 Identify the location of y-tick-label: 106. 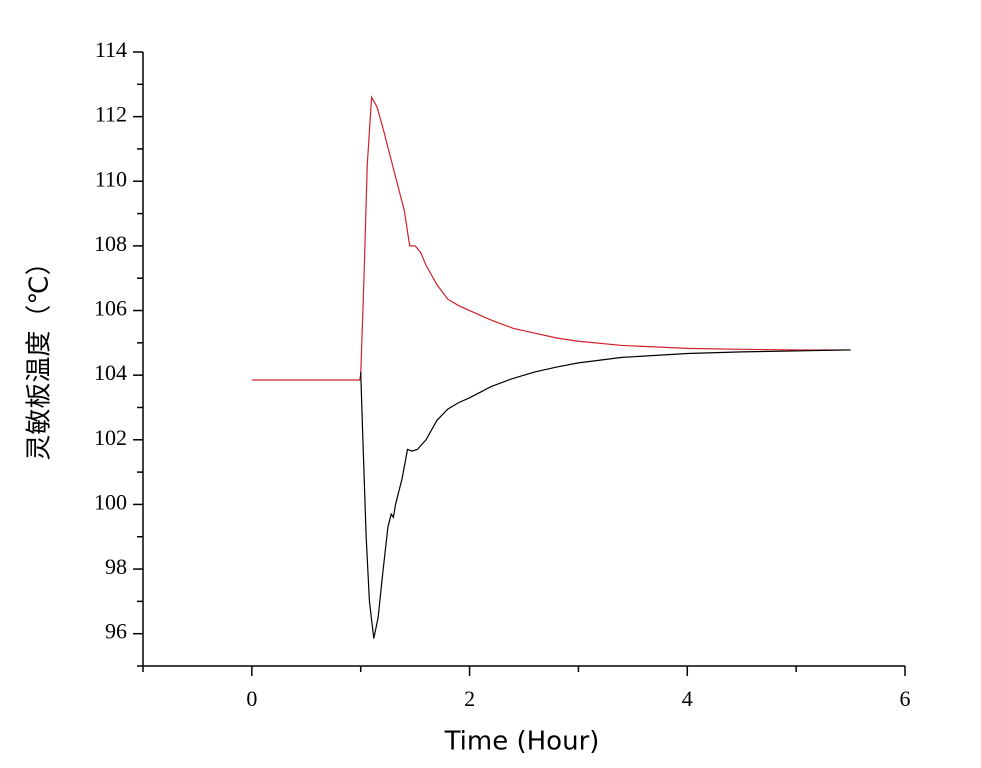
(110, 308).